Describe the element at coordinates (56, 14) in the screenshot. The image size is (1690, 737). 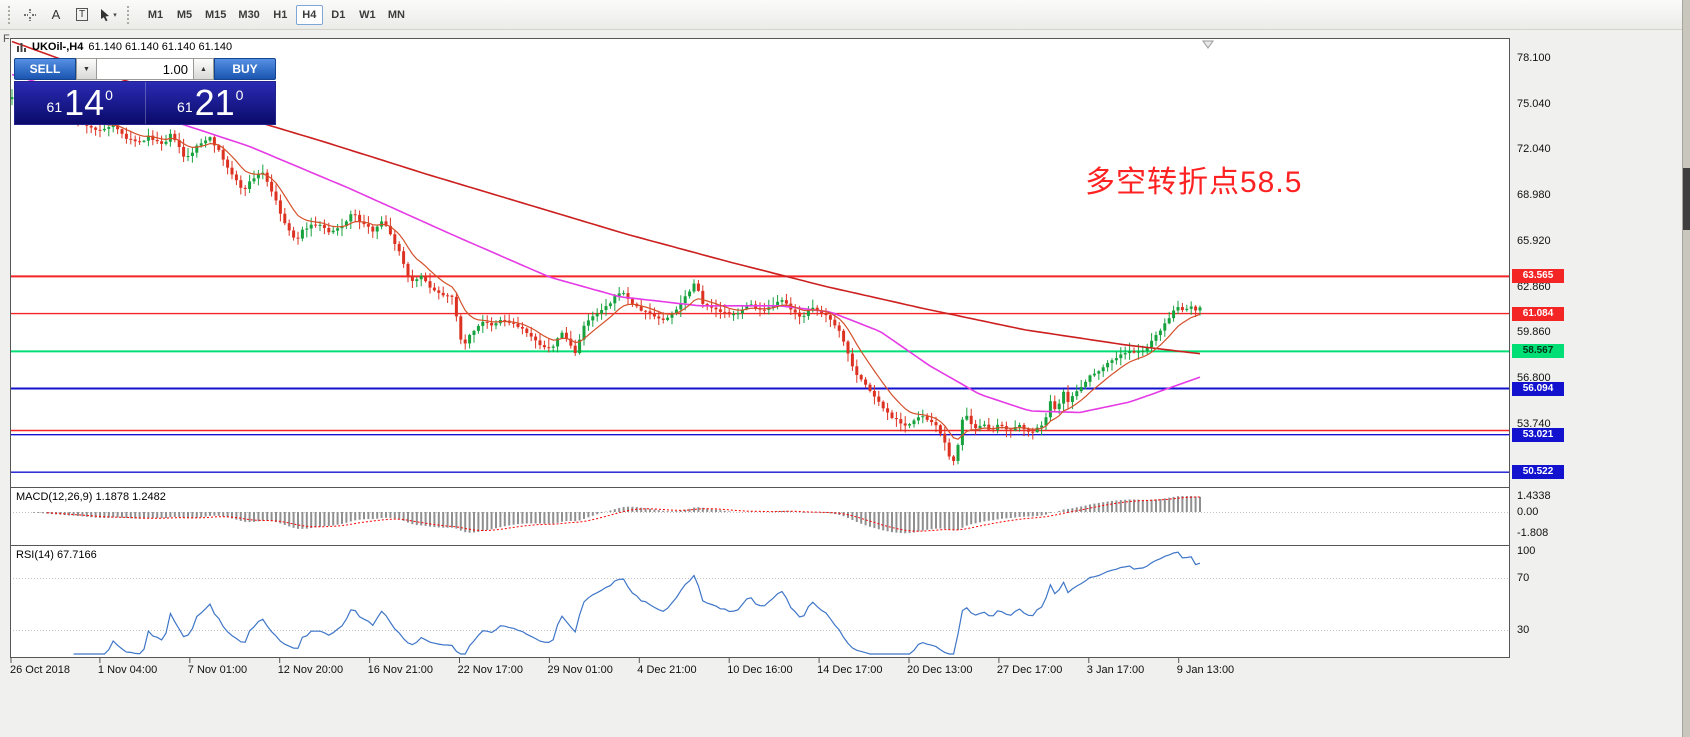
I see `text-tool-button: A` at that location.